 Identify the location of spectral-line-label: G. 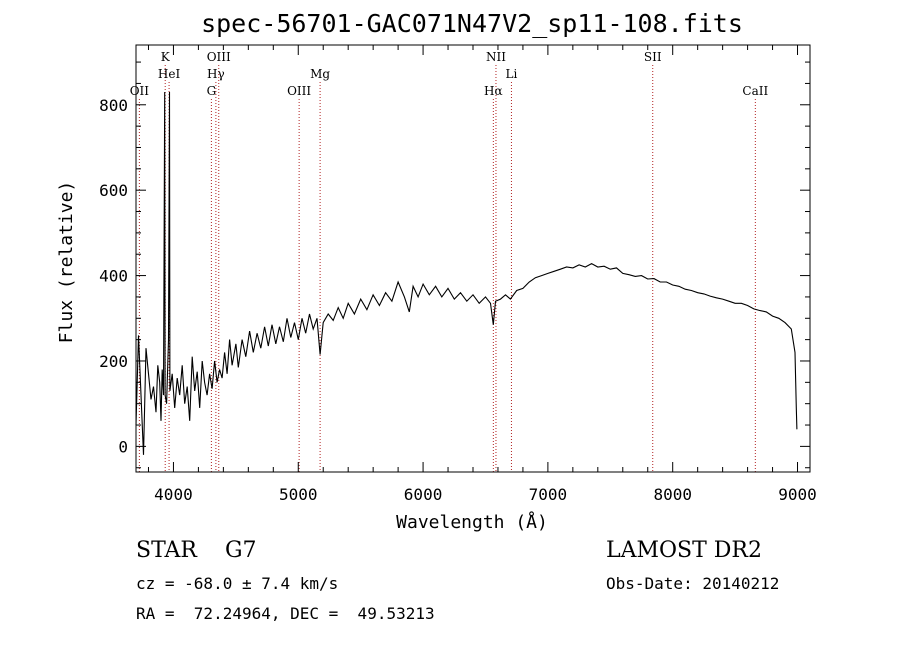
(212, 91).